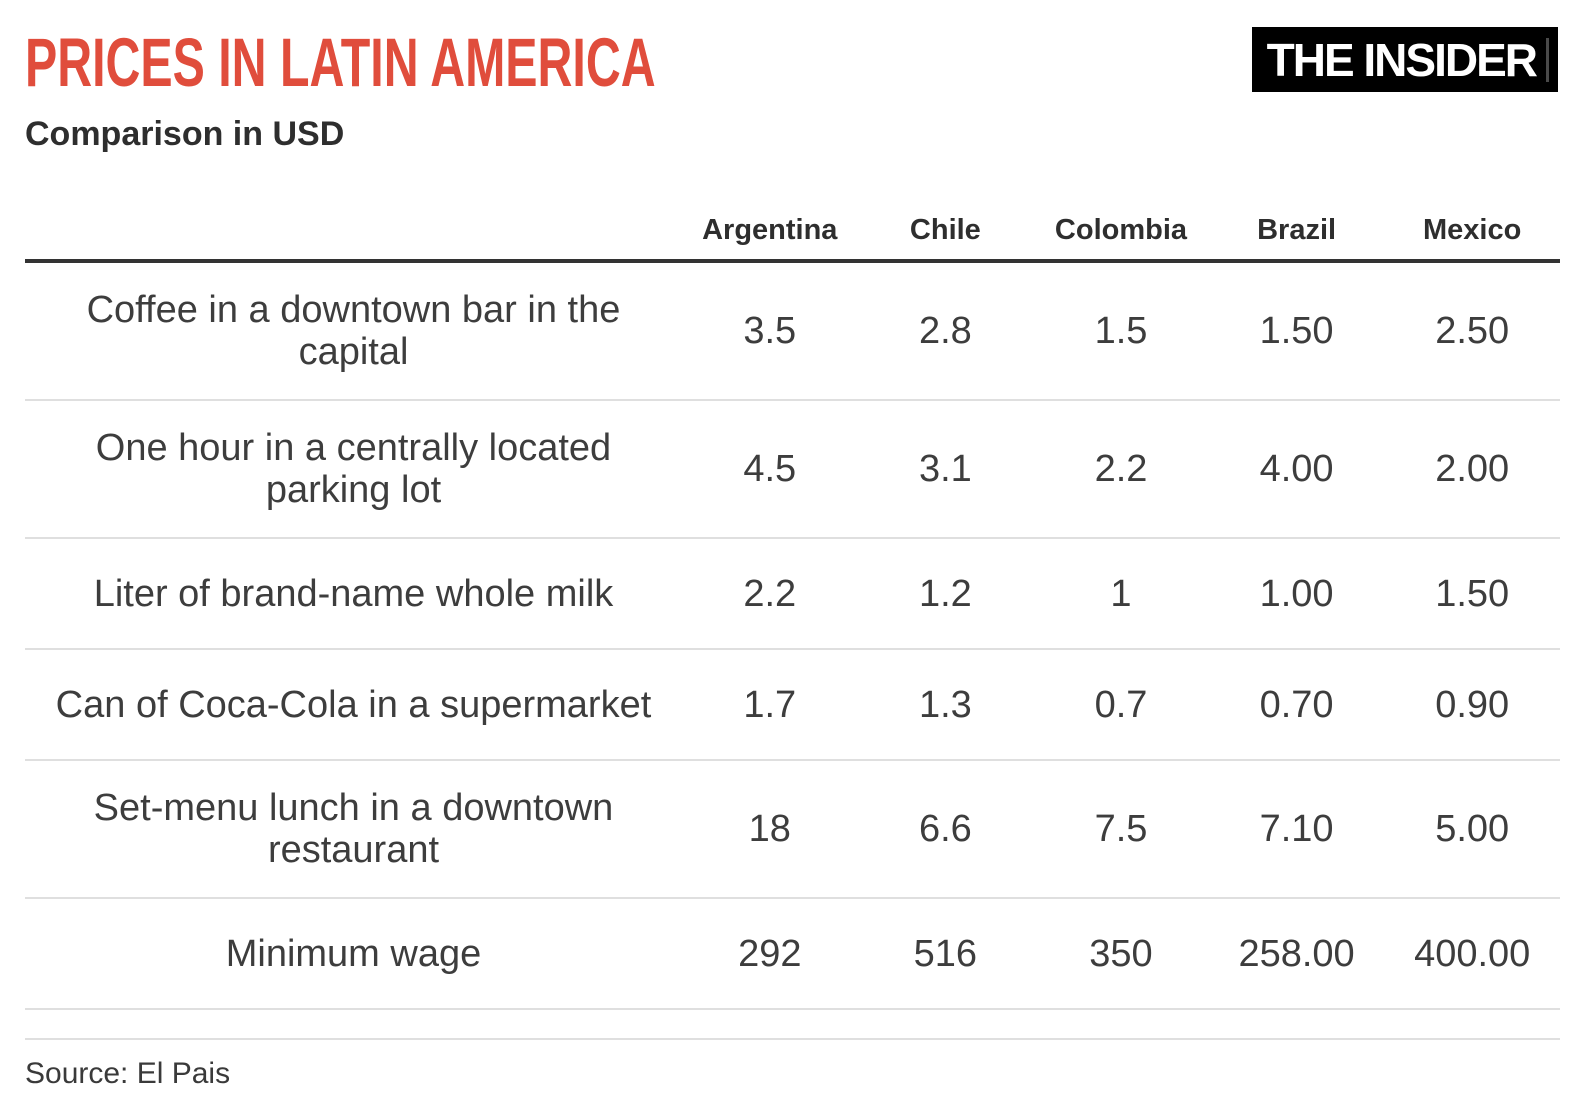 Image resolution: width=1588 pixels, height=1106 pixels. What do you see at coordinates (1472, 953) in the screenshot?
I see `price-cell-mexico: 400.00` at bounding box center [1472, 953].